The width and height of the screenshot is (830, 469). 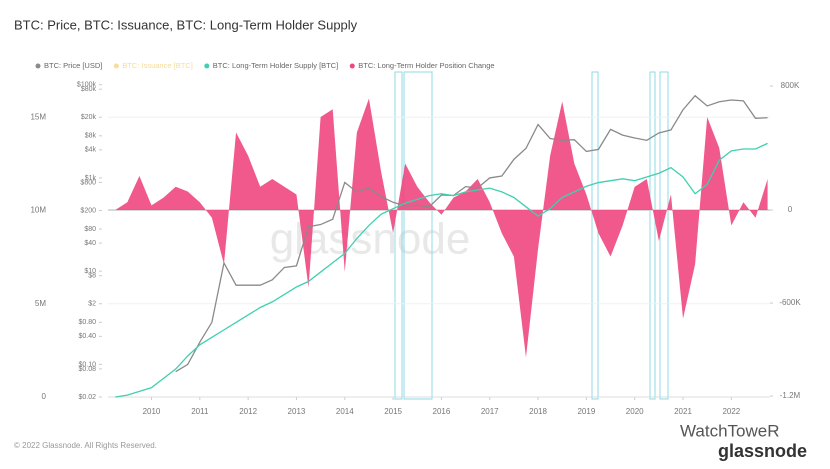 What do you see at coordinates (90, 271) in the screenshot?
I see `price-tick-label: $10` at bounding box center [90, 271].